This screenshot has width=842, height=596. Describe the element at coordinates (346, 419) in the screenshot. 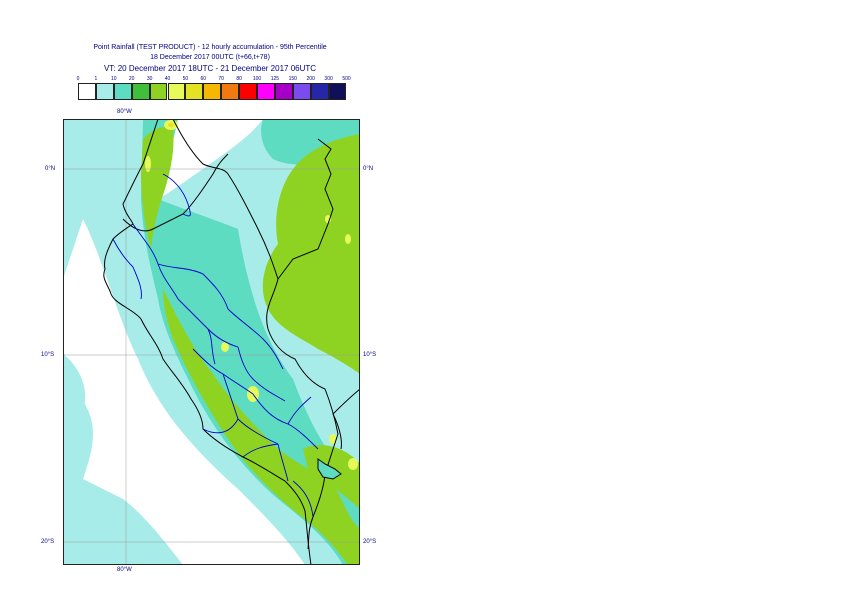

I see `border-bolivia-east` at that location.